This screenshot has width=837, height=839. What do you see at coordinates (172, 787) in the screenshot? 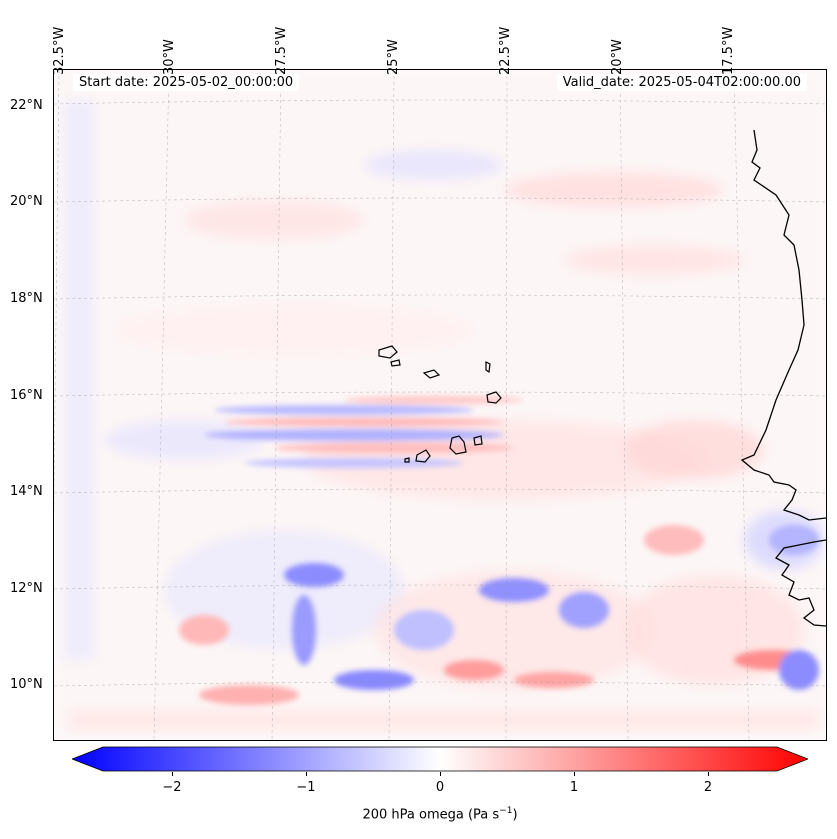
I see `colorbar-tick-neg2: −2` at bounding box center [172, 787].